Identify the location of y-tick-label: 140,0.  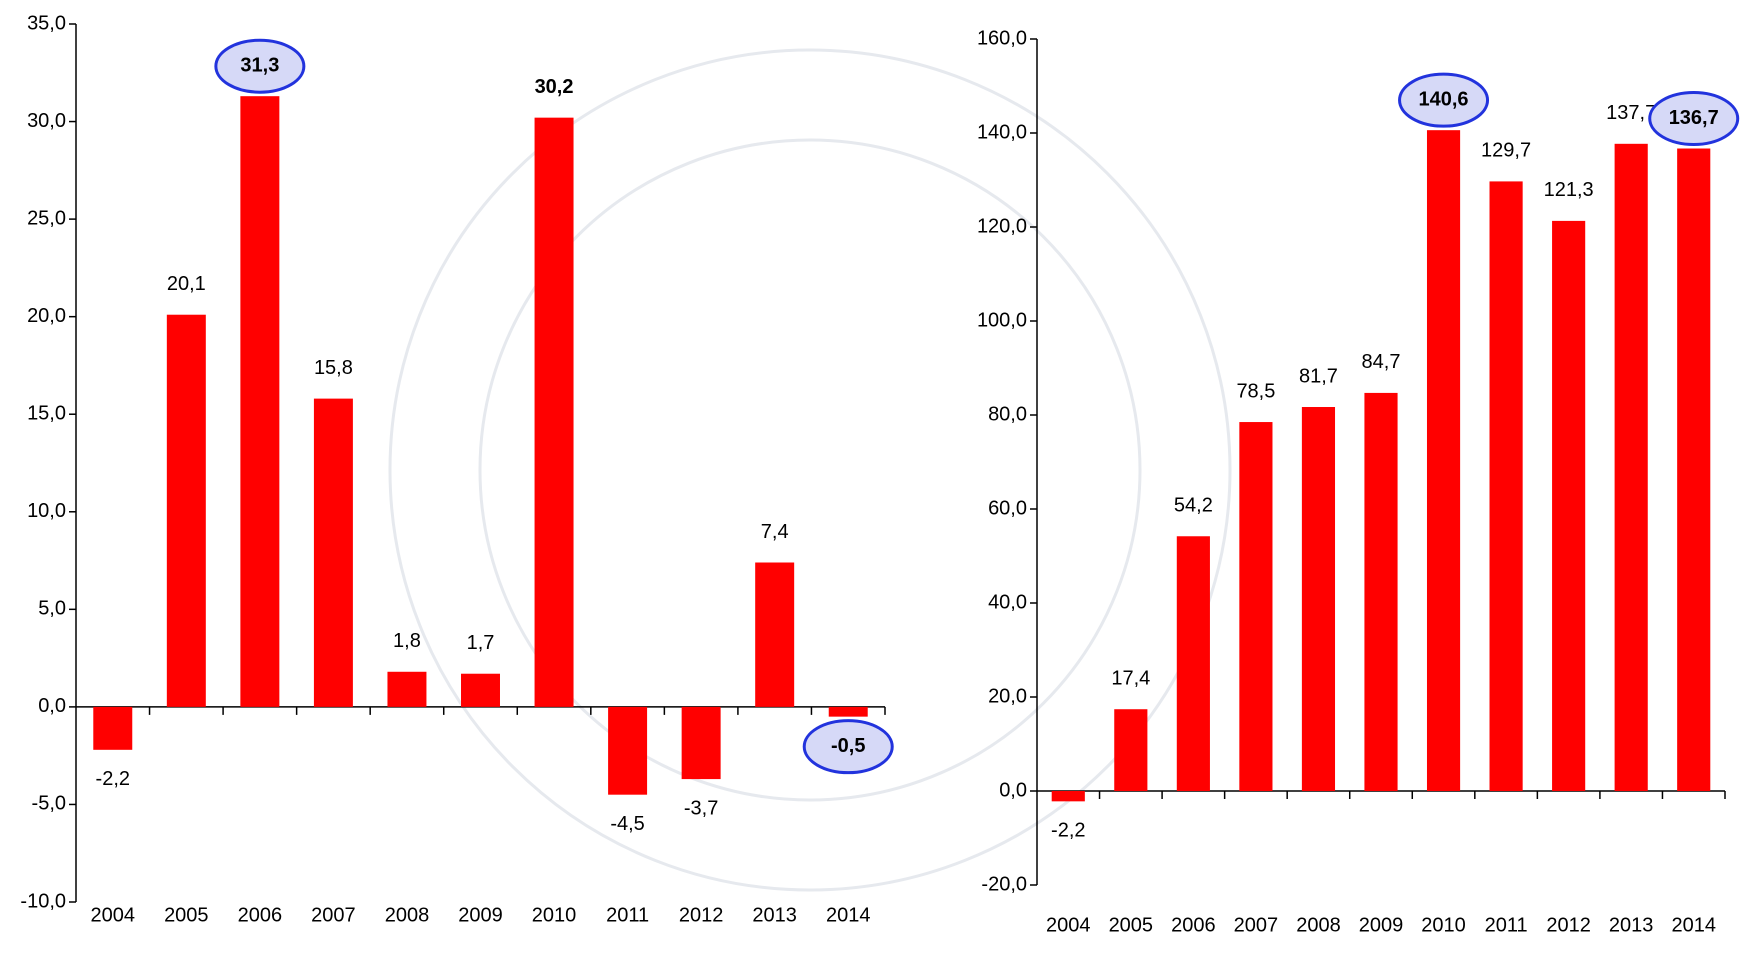
(1002, 132).